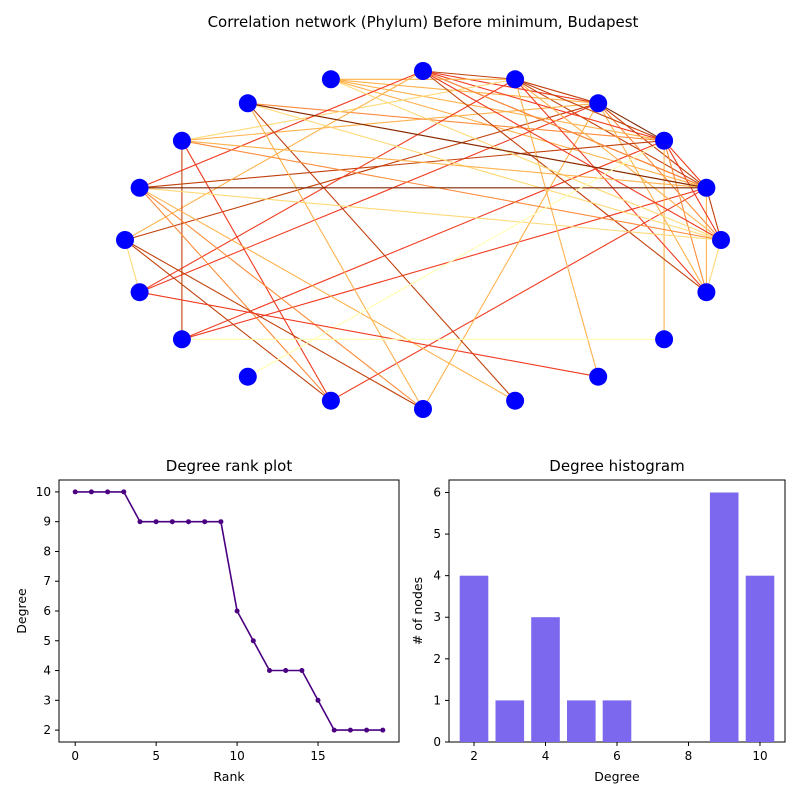  What do you see at coordinates (617, 617) in the screenshot?
I see `histogram-bars` at bounding box center [617, 617].